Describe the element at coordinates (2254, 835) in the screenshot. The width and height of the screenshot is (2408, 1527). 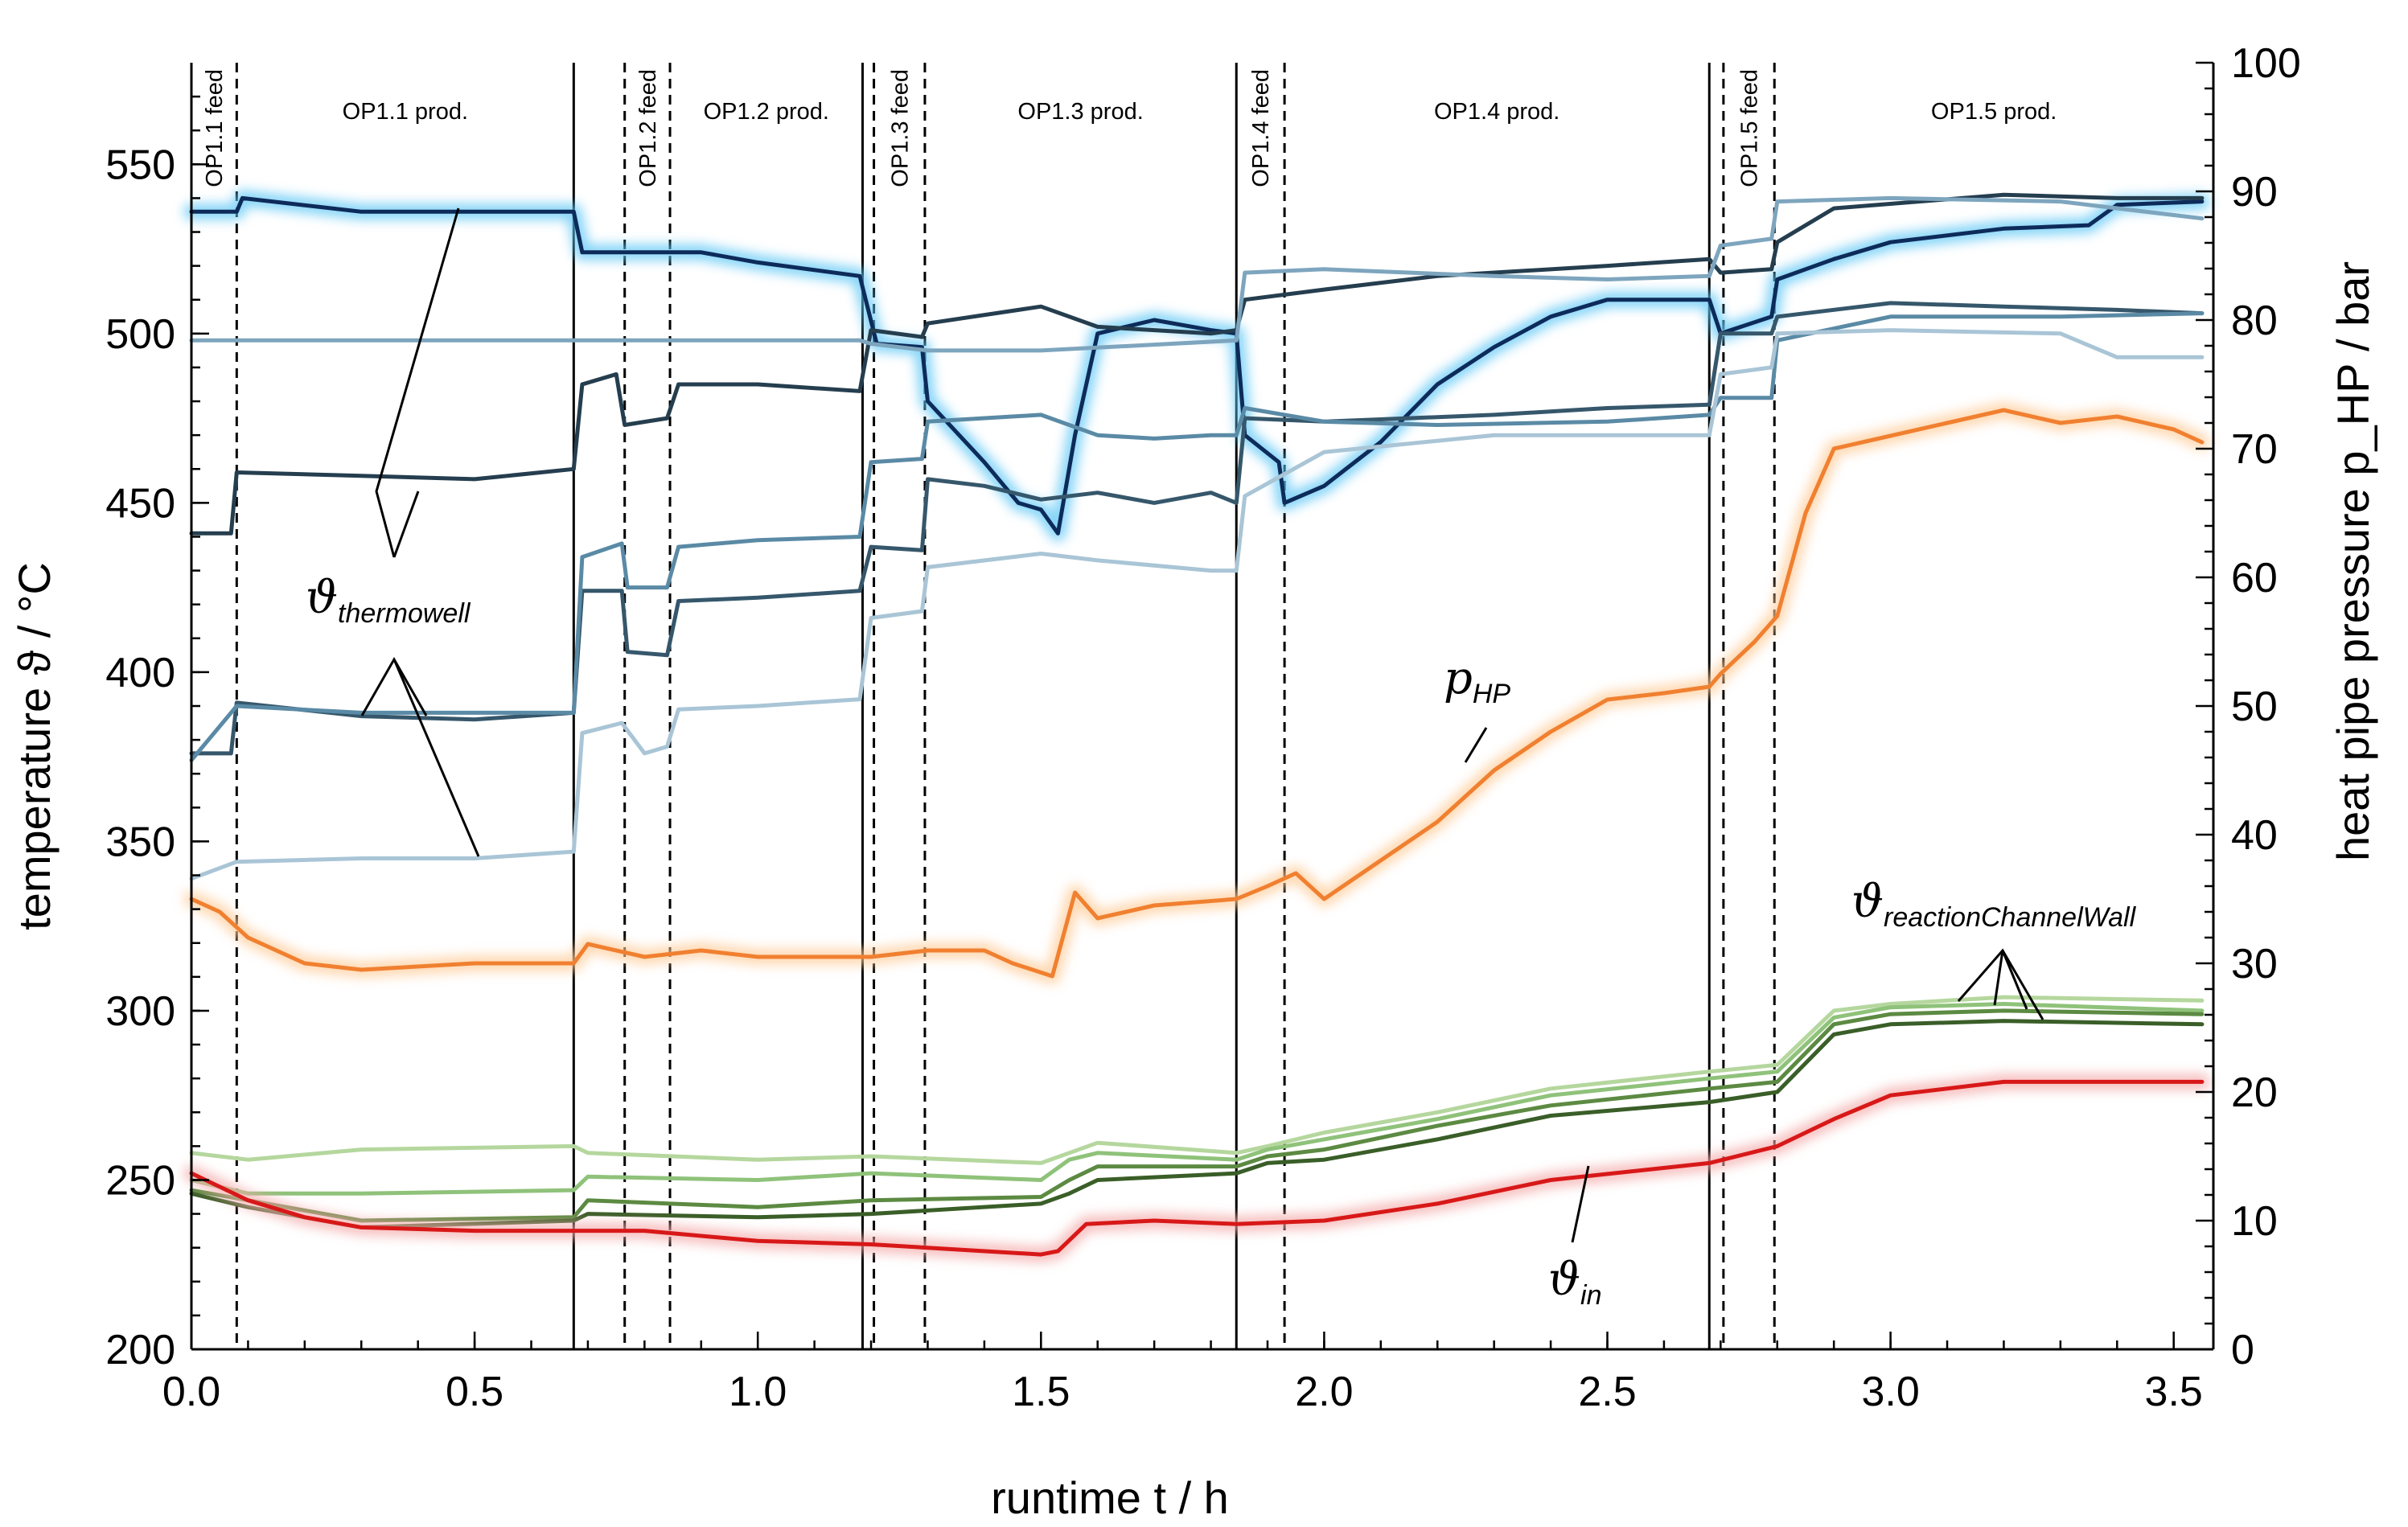
I see `y-right-tick-label: 40` at that location.